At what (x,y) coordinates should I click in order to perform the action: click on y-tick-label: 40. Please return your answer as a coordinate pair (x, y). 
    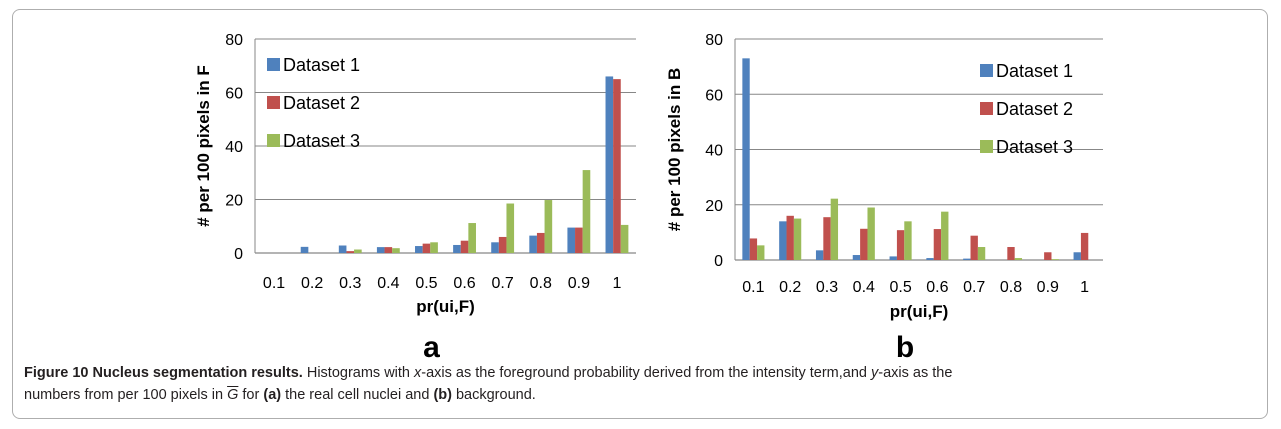
    Looking at the image, I should click on (714, 151).